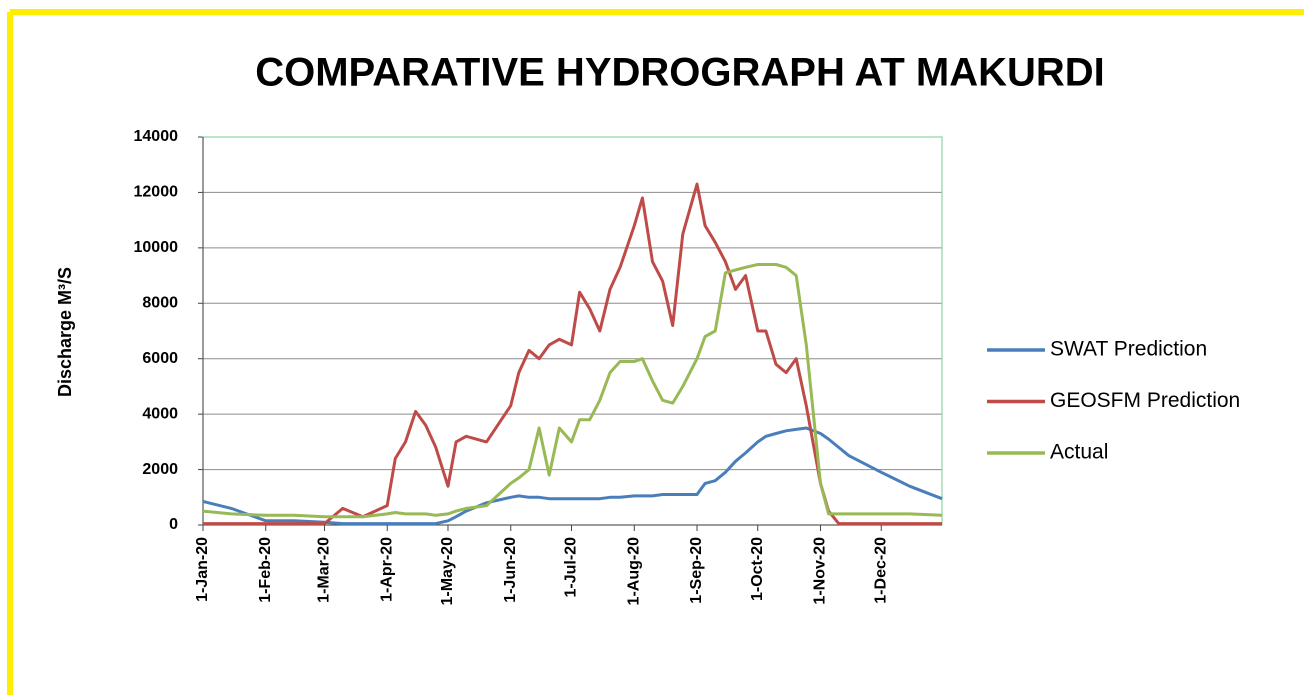 This screenshot has height=695, width=1304. What do you see at coordinates (160, 358) in the screenshot?
I see `y-tick-label: 6000` at bounding box center [160, 358].